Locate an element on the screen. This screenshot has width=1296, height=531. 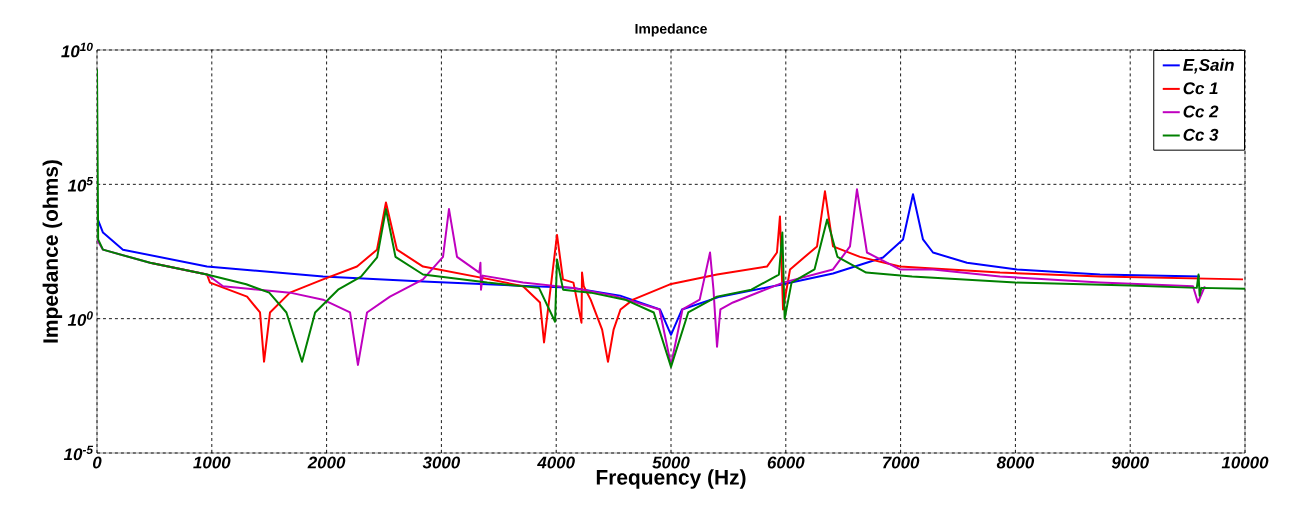
x-tick-label: 5000 is located at coordinates (671, 462).